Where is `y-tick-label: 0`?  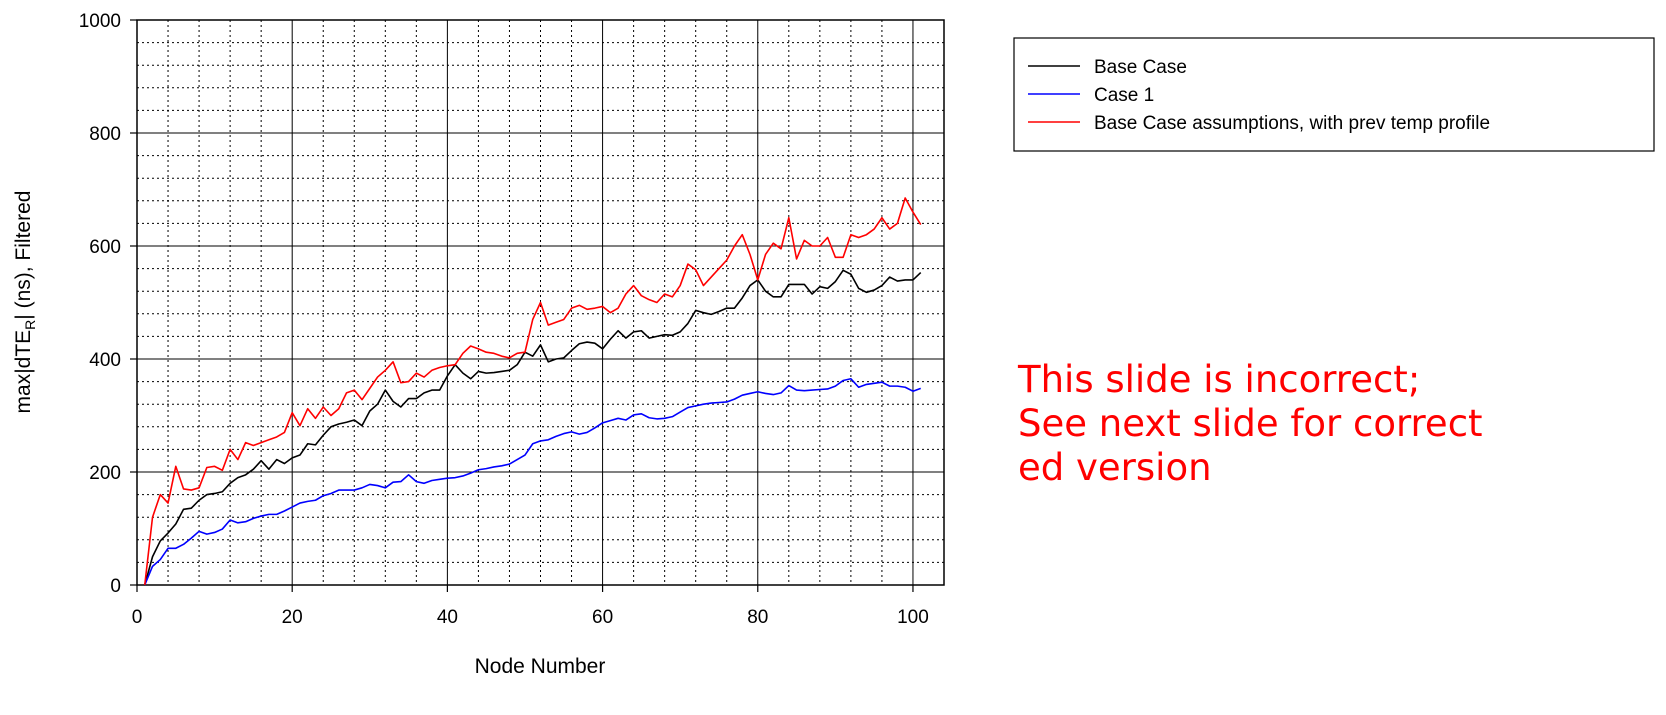 y-tick-label: 0 is located at coordinates (115, 586).